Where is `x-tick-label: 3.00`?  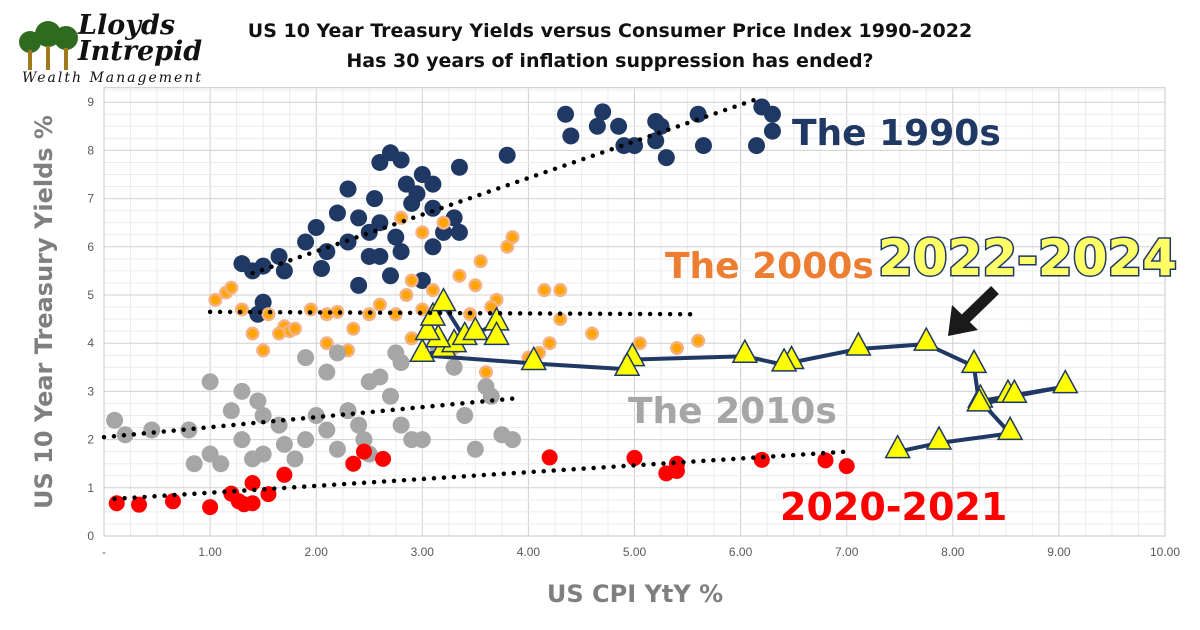 x-tick-label: 3.00 is located at coordinates (423, 552).